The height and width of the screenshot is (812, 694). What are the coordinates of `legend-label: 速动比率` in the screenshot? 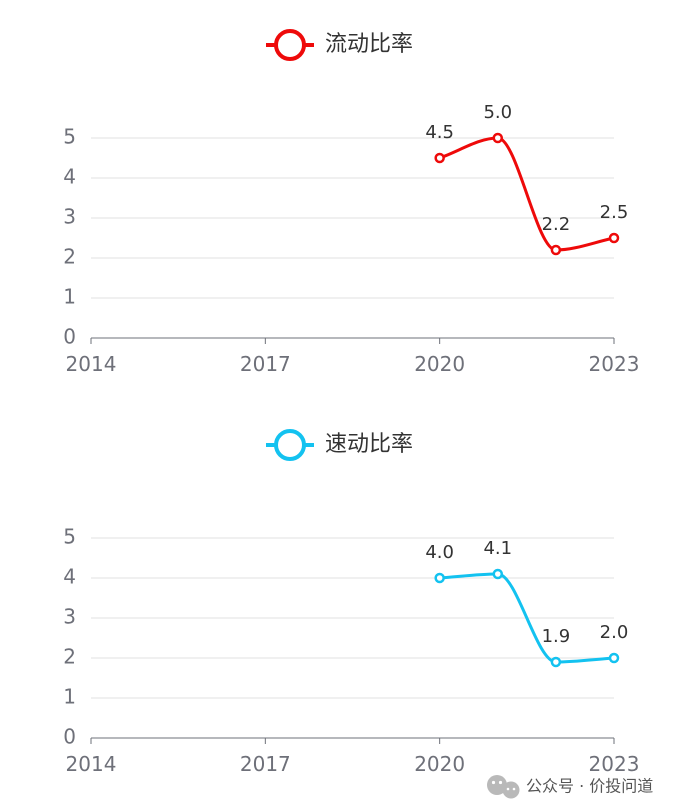 It's located at (369, 444).